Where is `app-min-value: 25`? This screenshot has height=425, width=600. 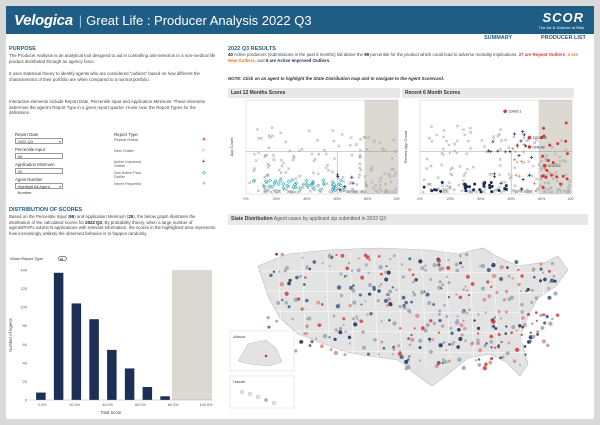 app-min-value: 25 is located at coordinates (19, 171).